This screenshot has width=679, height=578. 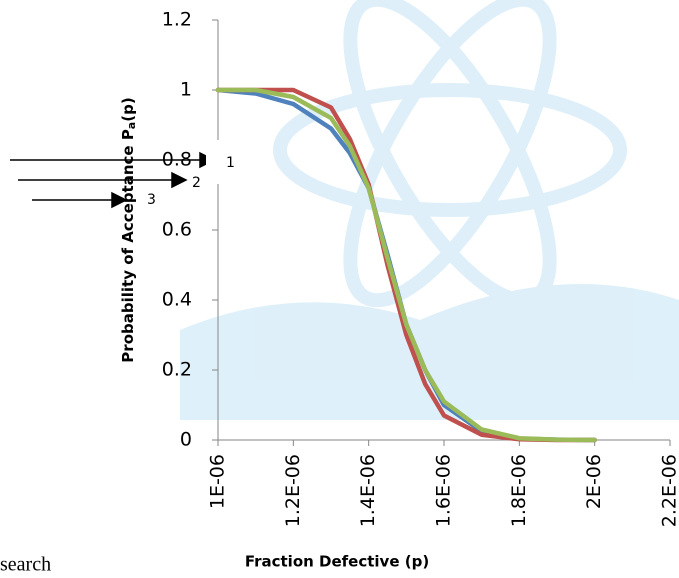 What do you see at coordinates (196, 183) in the screenshot?
I see `annotation-label: 2` at bounding box center [196, 183].